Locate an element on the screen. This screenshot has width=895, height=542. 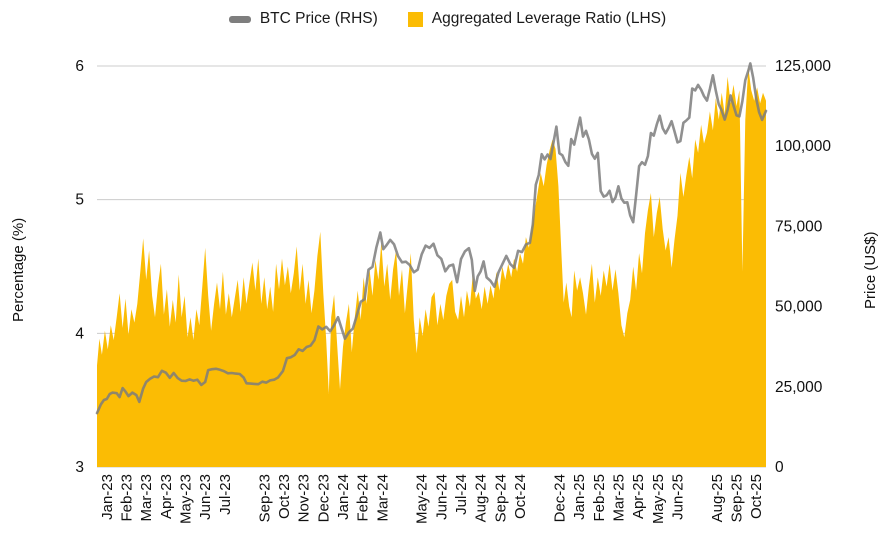
left-axis-tick-label: 4 is located at coordinates (79, 333).